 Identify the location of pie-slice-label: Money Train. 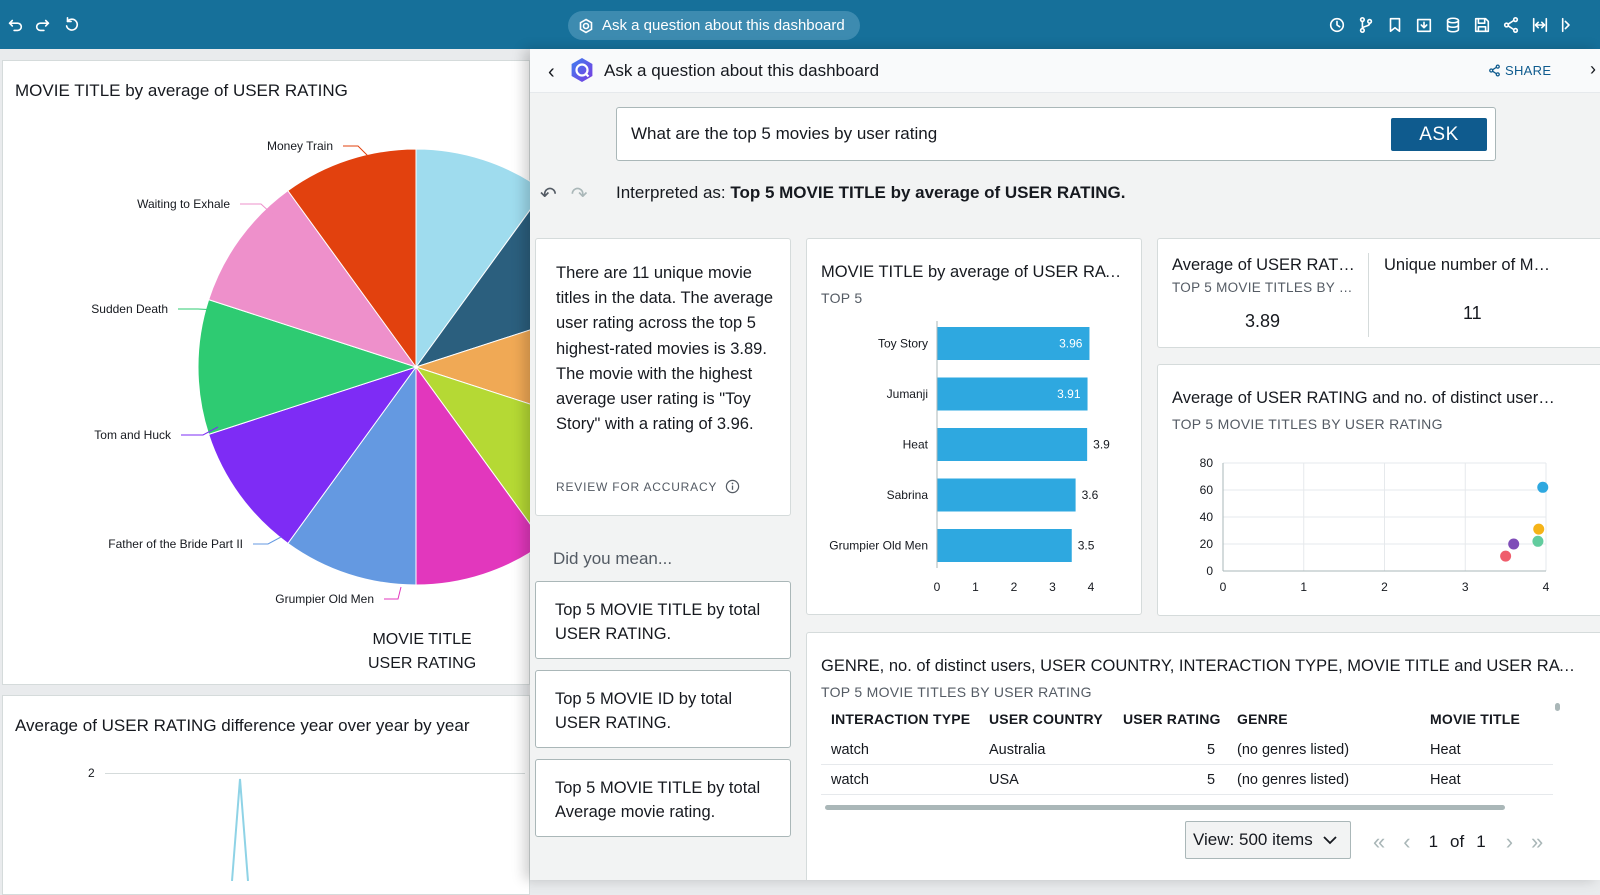
(300, 146).